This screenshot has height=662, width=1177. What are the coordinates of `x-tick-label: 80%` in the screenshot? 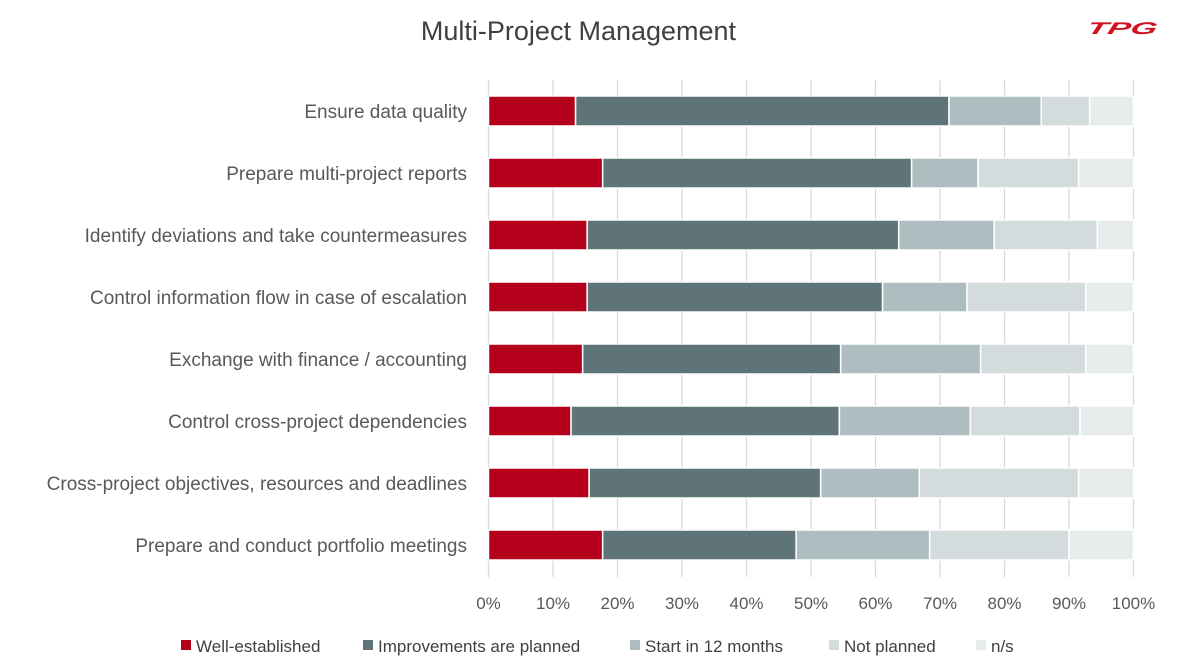 It's located at (1004, 603).